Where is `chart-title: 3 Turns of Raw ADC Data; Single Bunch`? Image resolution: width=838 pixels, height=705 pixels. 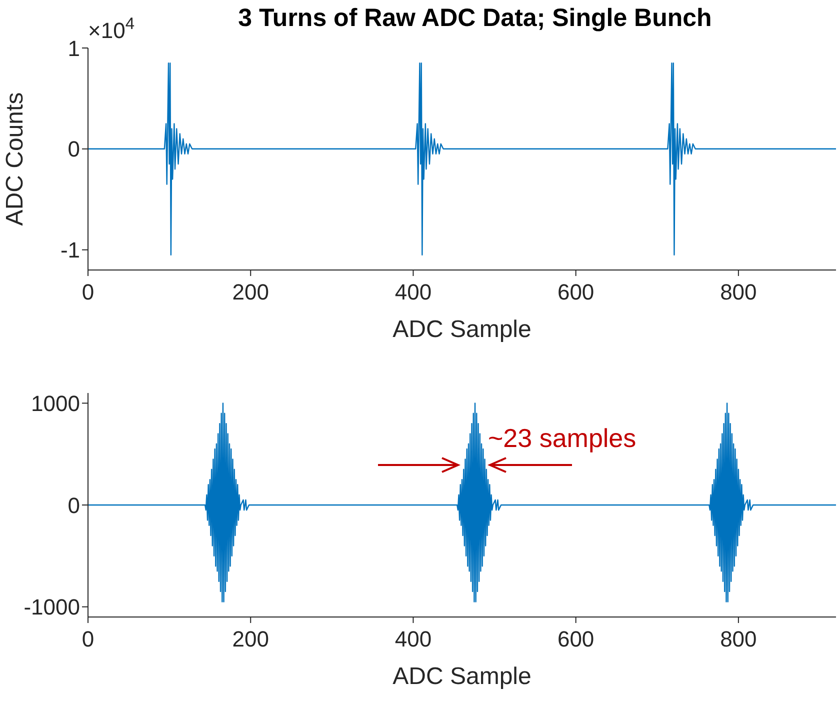
chart-title: 3 Turns of Raw ADC Data; Single Bunch is located at coordinates (475, 18).